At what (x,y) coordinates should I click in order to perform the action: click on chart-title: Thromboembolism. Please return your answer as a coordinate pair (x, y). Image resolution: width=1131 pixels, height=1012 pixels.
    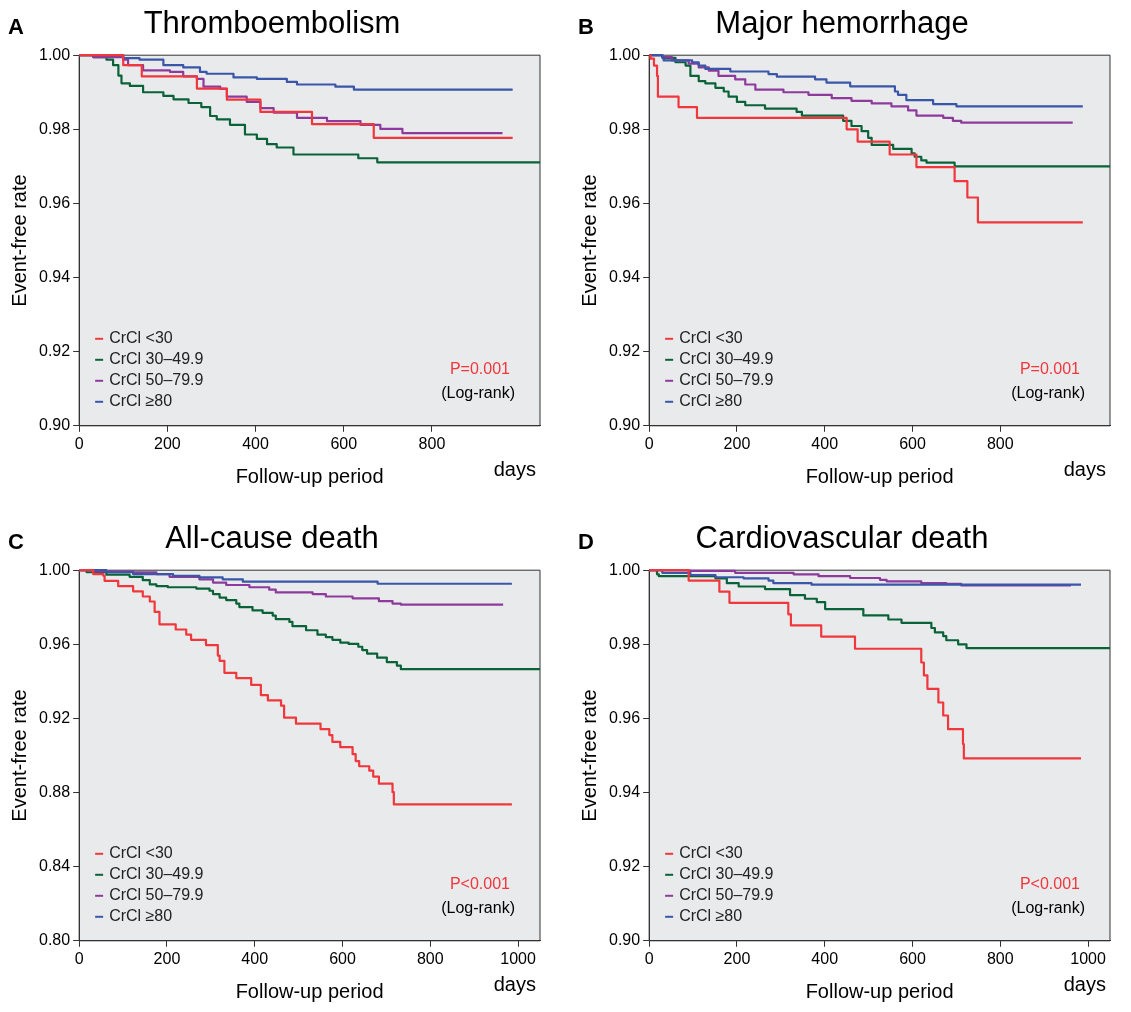
    Looking at the image, I should click on (272, 23).